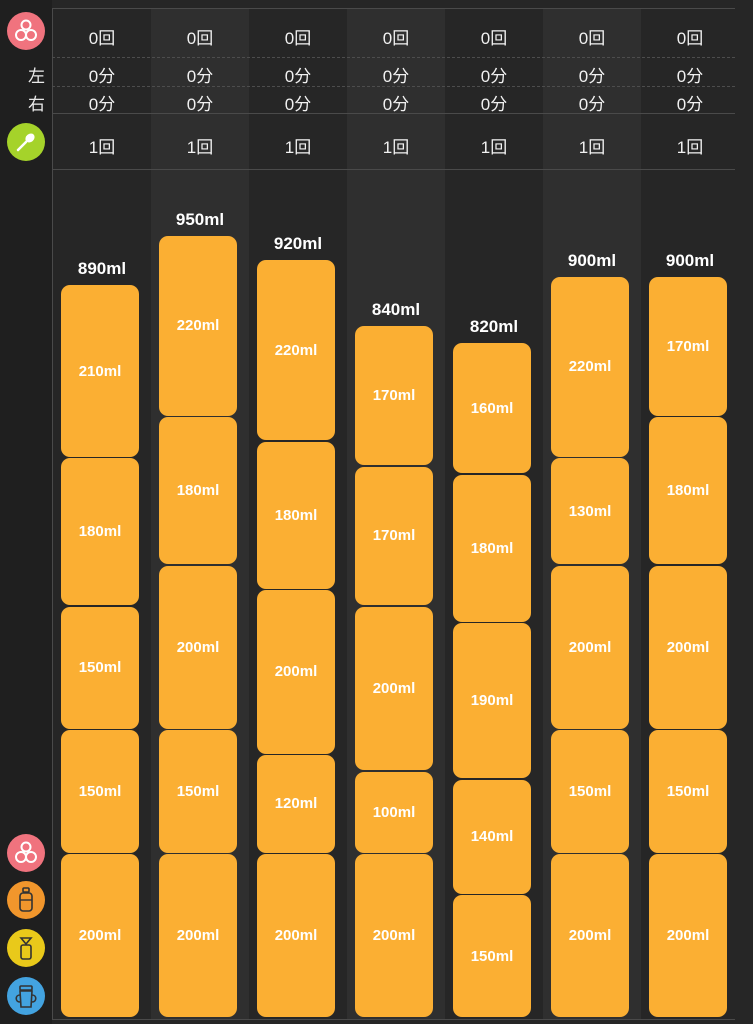 The image size is (753, 1024). What do you see at coordinates (36, 76) in the screenshot?
I see `left-side-label: 左` at bounding box center [36, 76].